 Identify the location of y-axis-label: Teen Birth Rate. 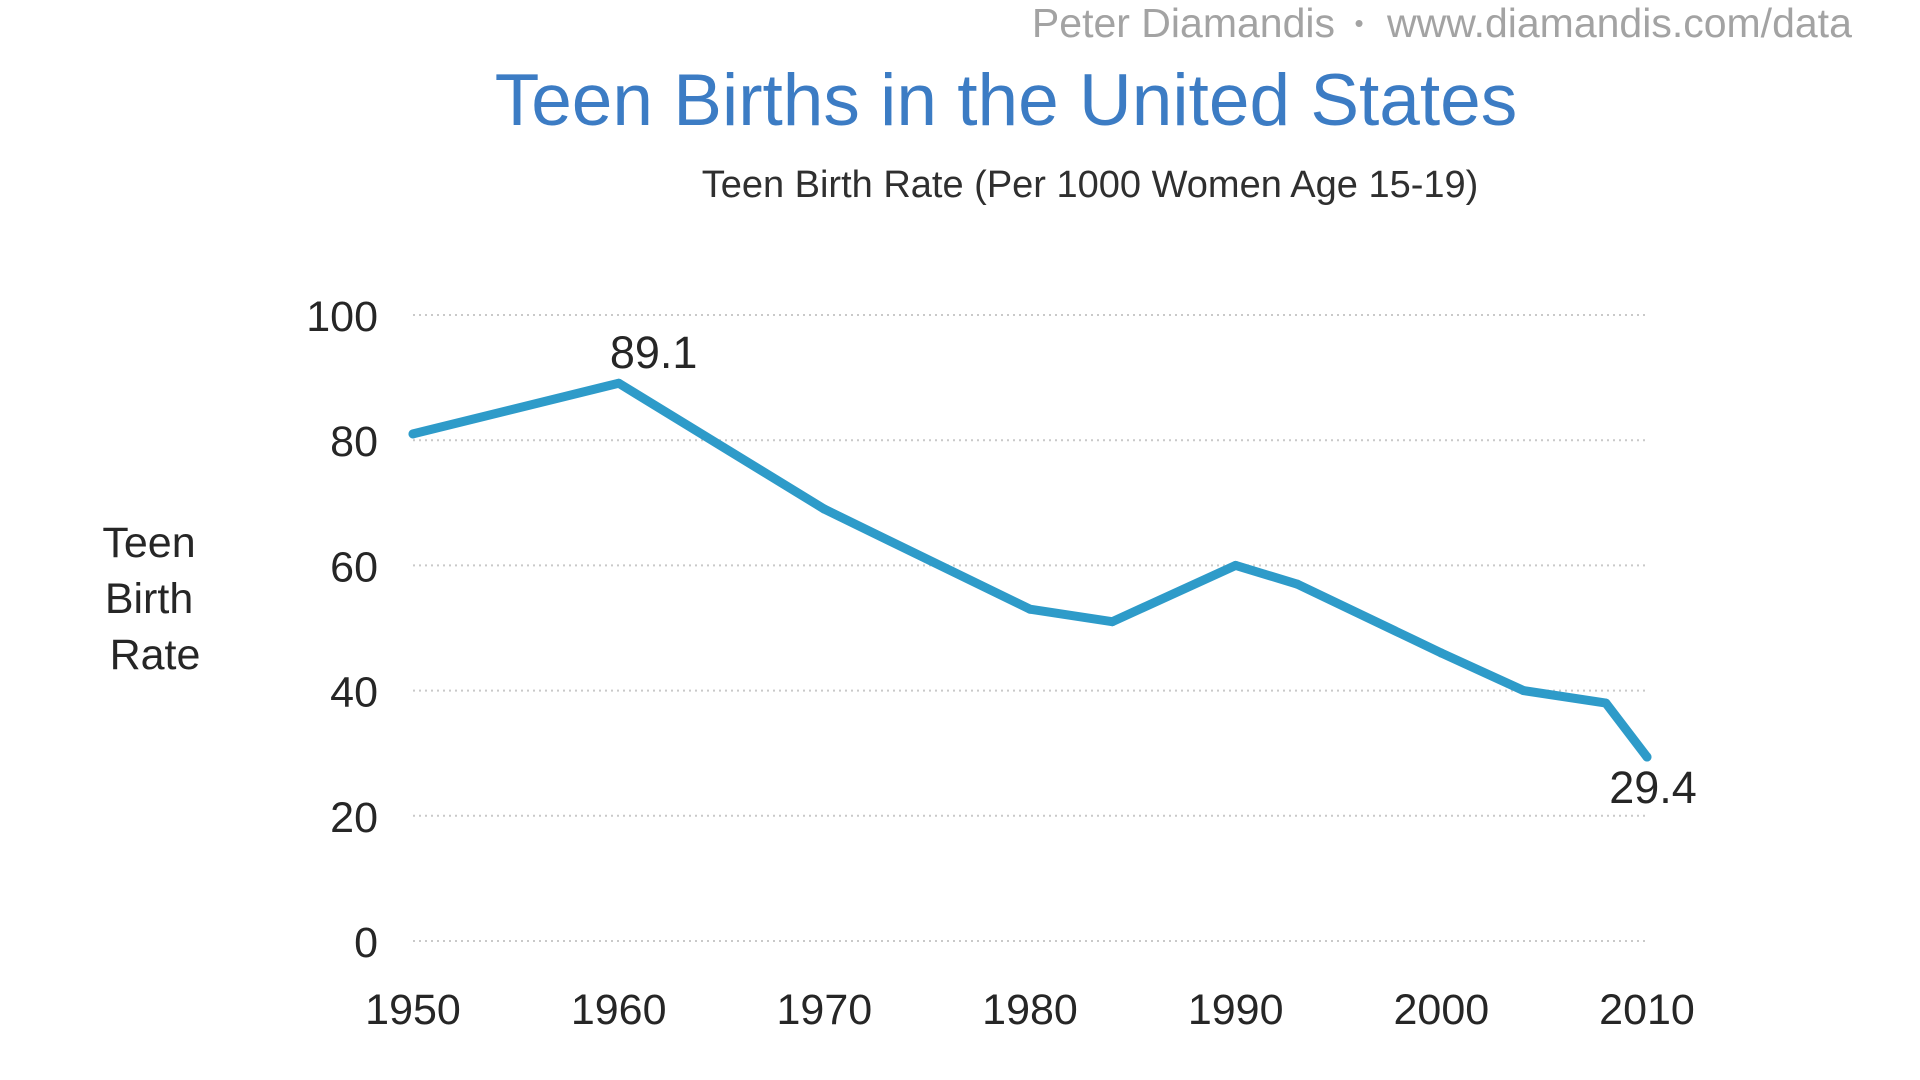
(154, 599).